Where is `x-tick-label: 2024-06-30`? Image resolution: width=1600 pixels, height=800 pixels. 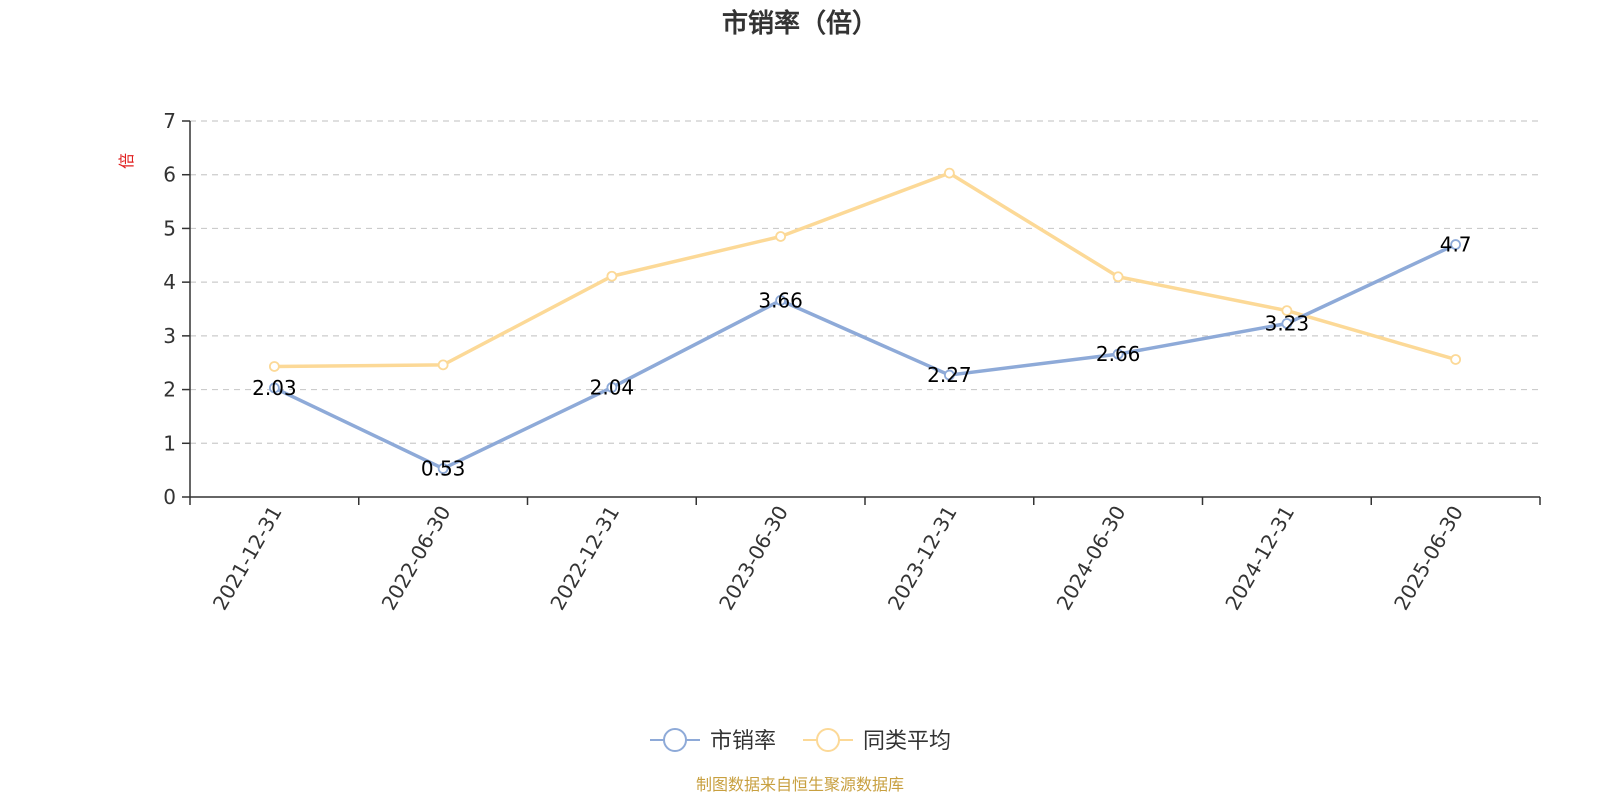
x-tick-label: 2024-06-30 is located at coordinates (1091, 558).